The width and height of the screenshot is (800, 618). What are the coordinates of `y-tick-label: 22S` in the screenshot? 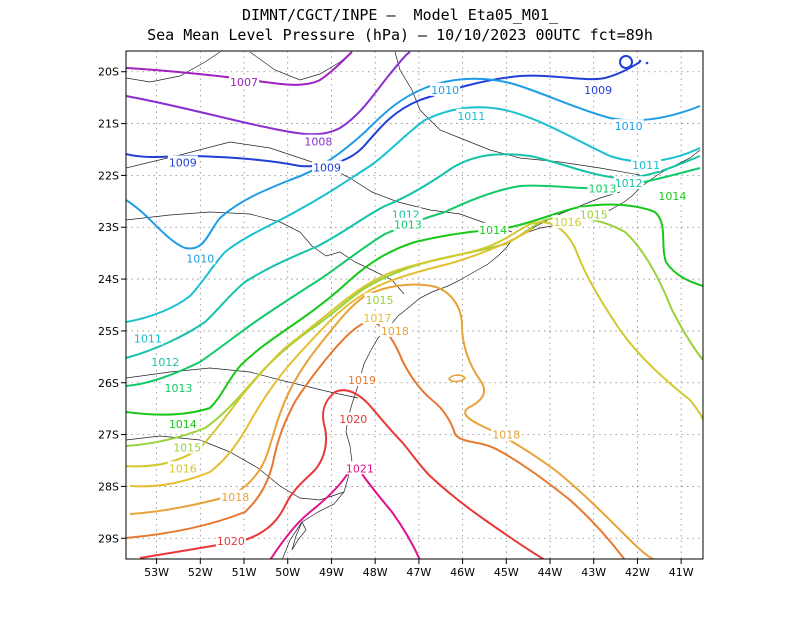 It's located at (108, 175).